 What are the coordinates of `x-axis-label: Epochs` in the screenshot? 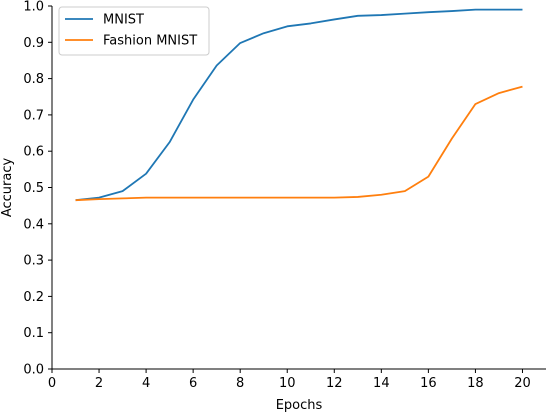 It's located at (299, 405).